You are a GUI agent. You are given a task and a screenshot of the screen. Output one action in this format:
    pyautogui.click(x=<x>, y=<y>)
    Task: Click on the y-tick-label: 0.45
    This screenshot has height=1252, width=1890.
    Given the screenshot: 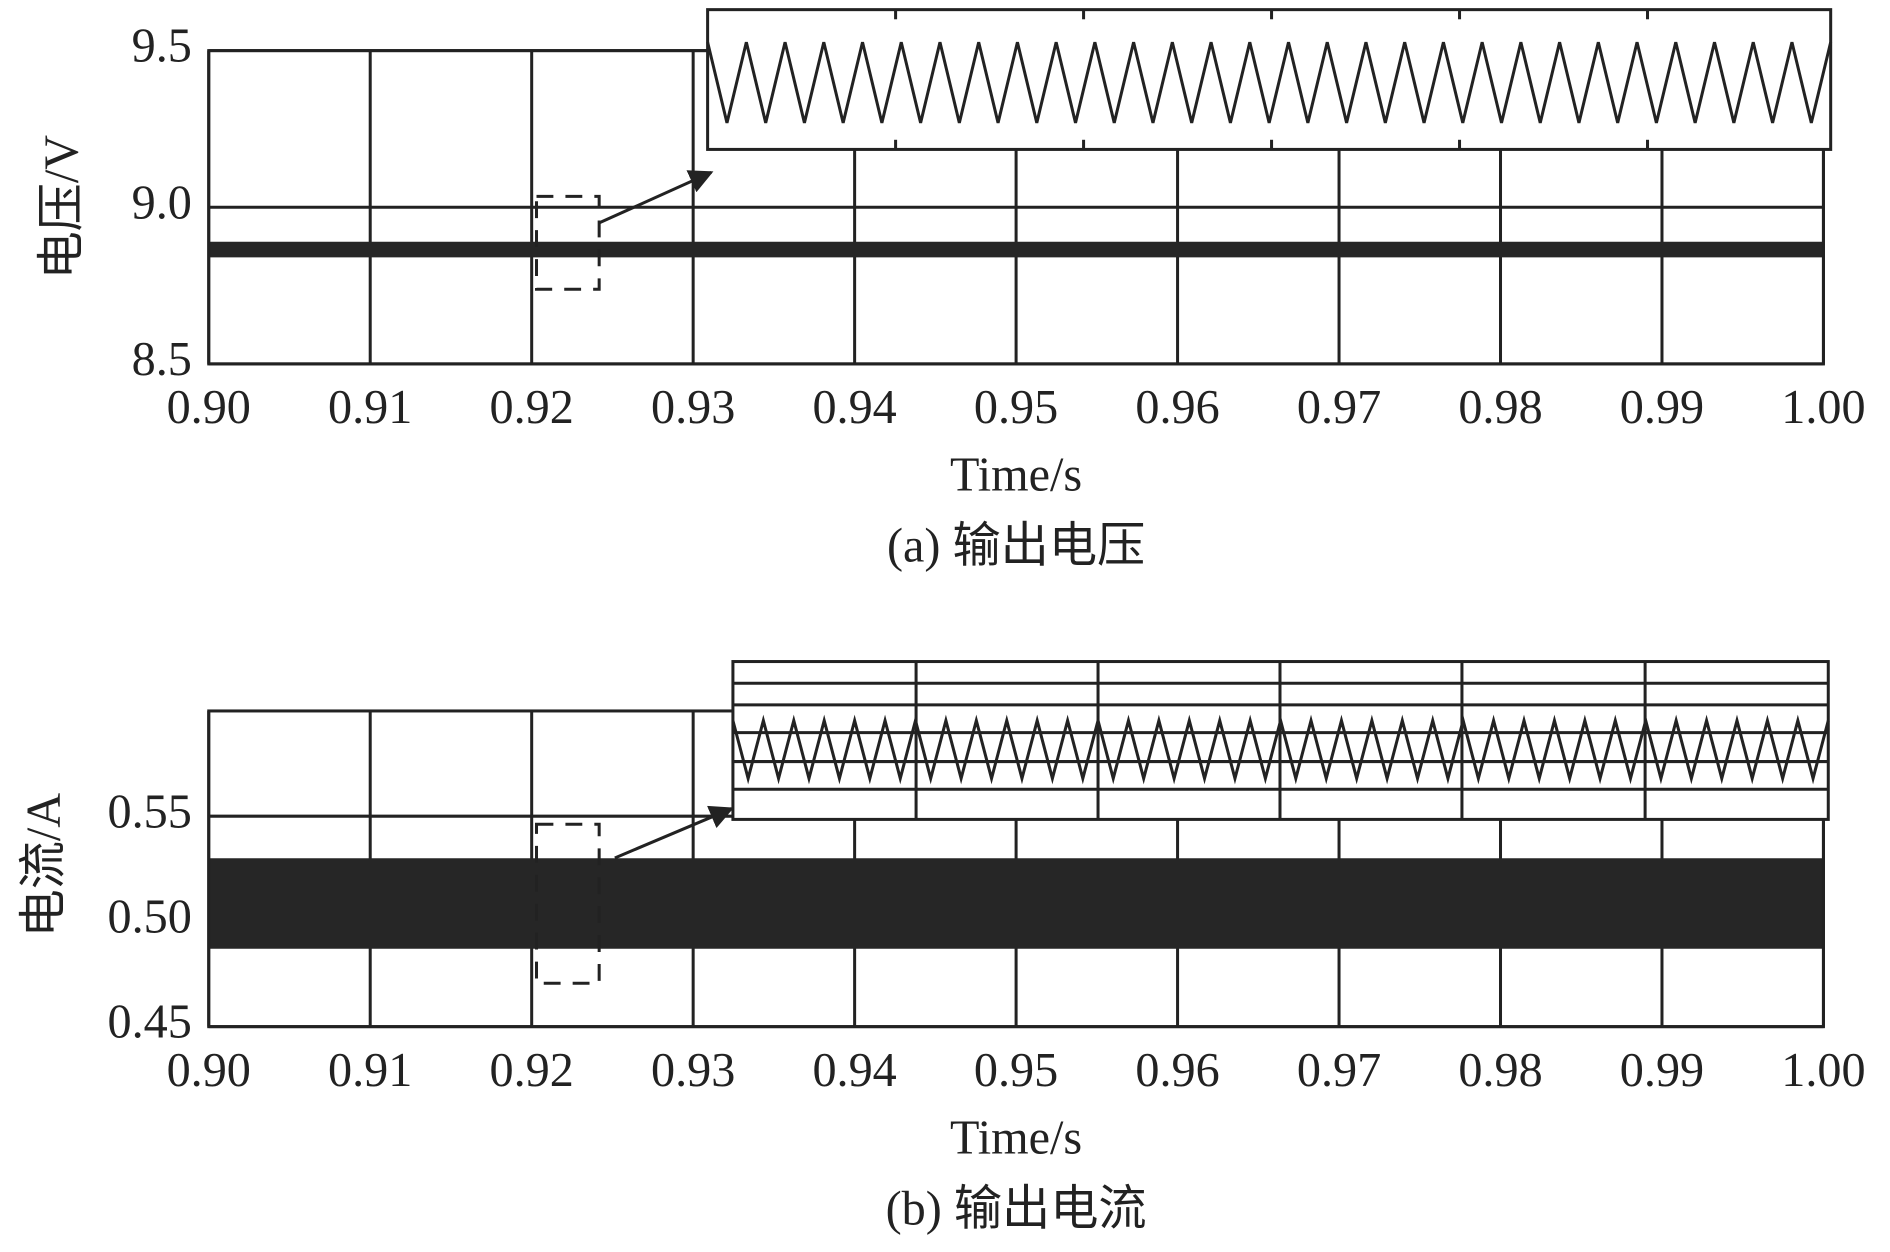 What is the action you would take?
    pyautogui.click(x=150, y=1022)
    